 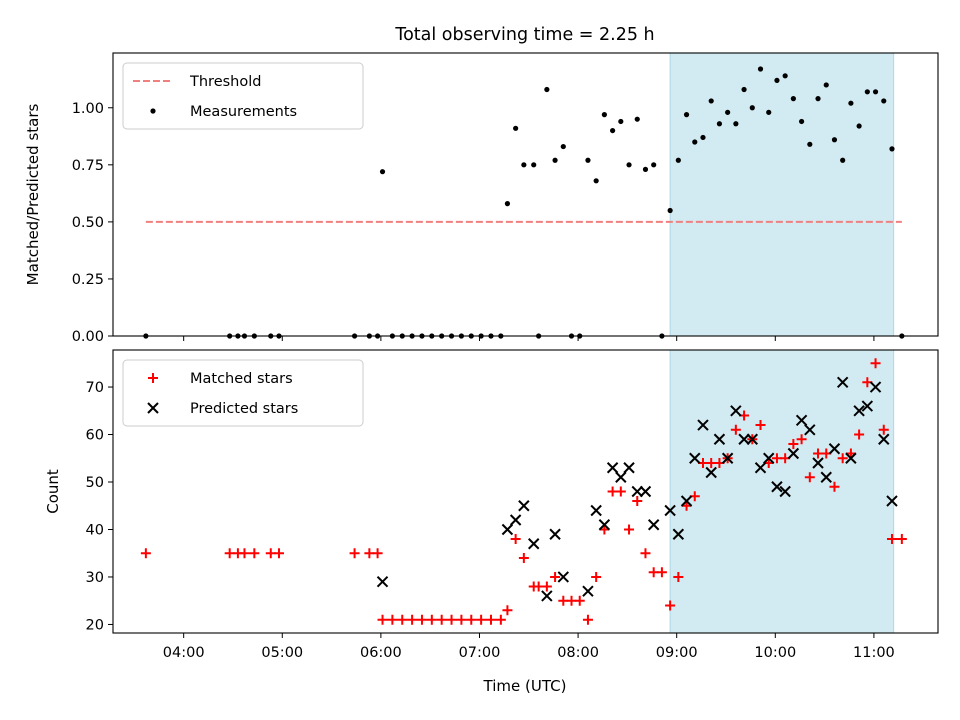 I want to click on legend-matched-swatch, so click(x=153, y=378).